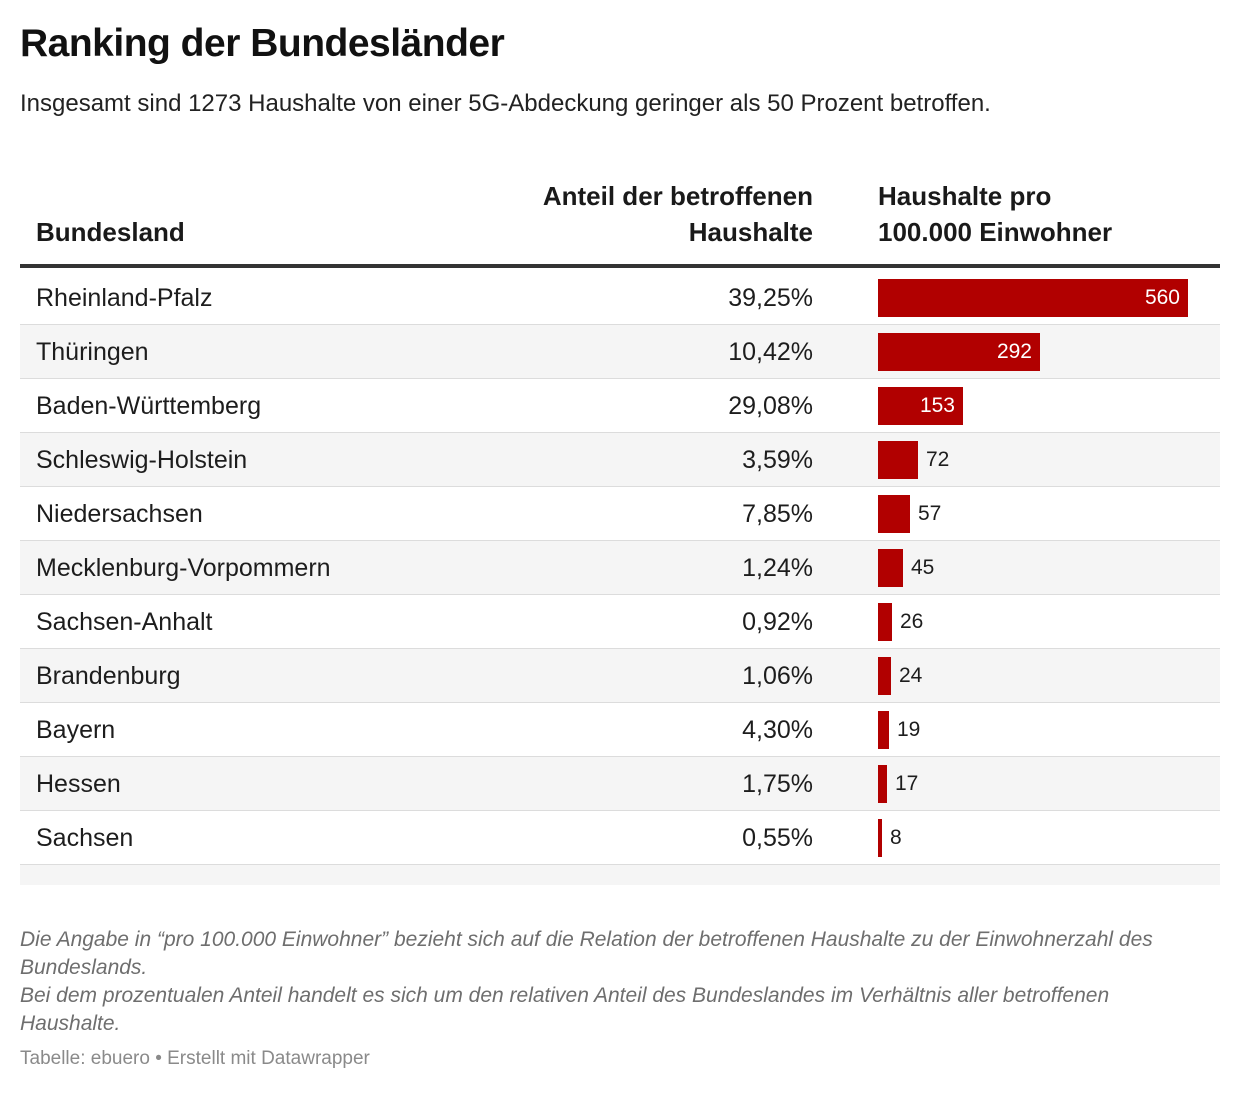 Image resolution: width=1240 pixels, height=1094 pixels. I want to click on cell-anteil: 1,06%, so click(777, 676).